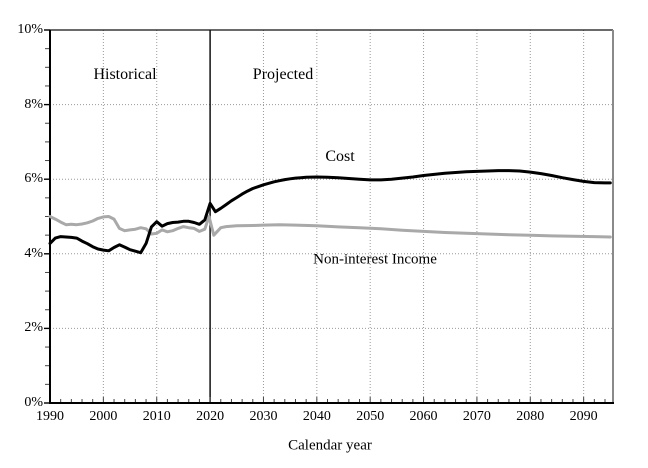 This screenshot has width=648, height=468. I want to click on annotation-projected: Projected, so click(283, 74).